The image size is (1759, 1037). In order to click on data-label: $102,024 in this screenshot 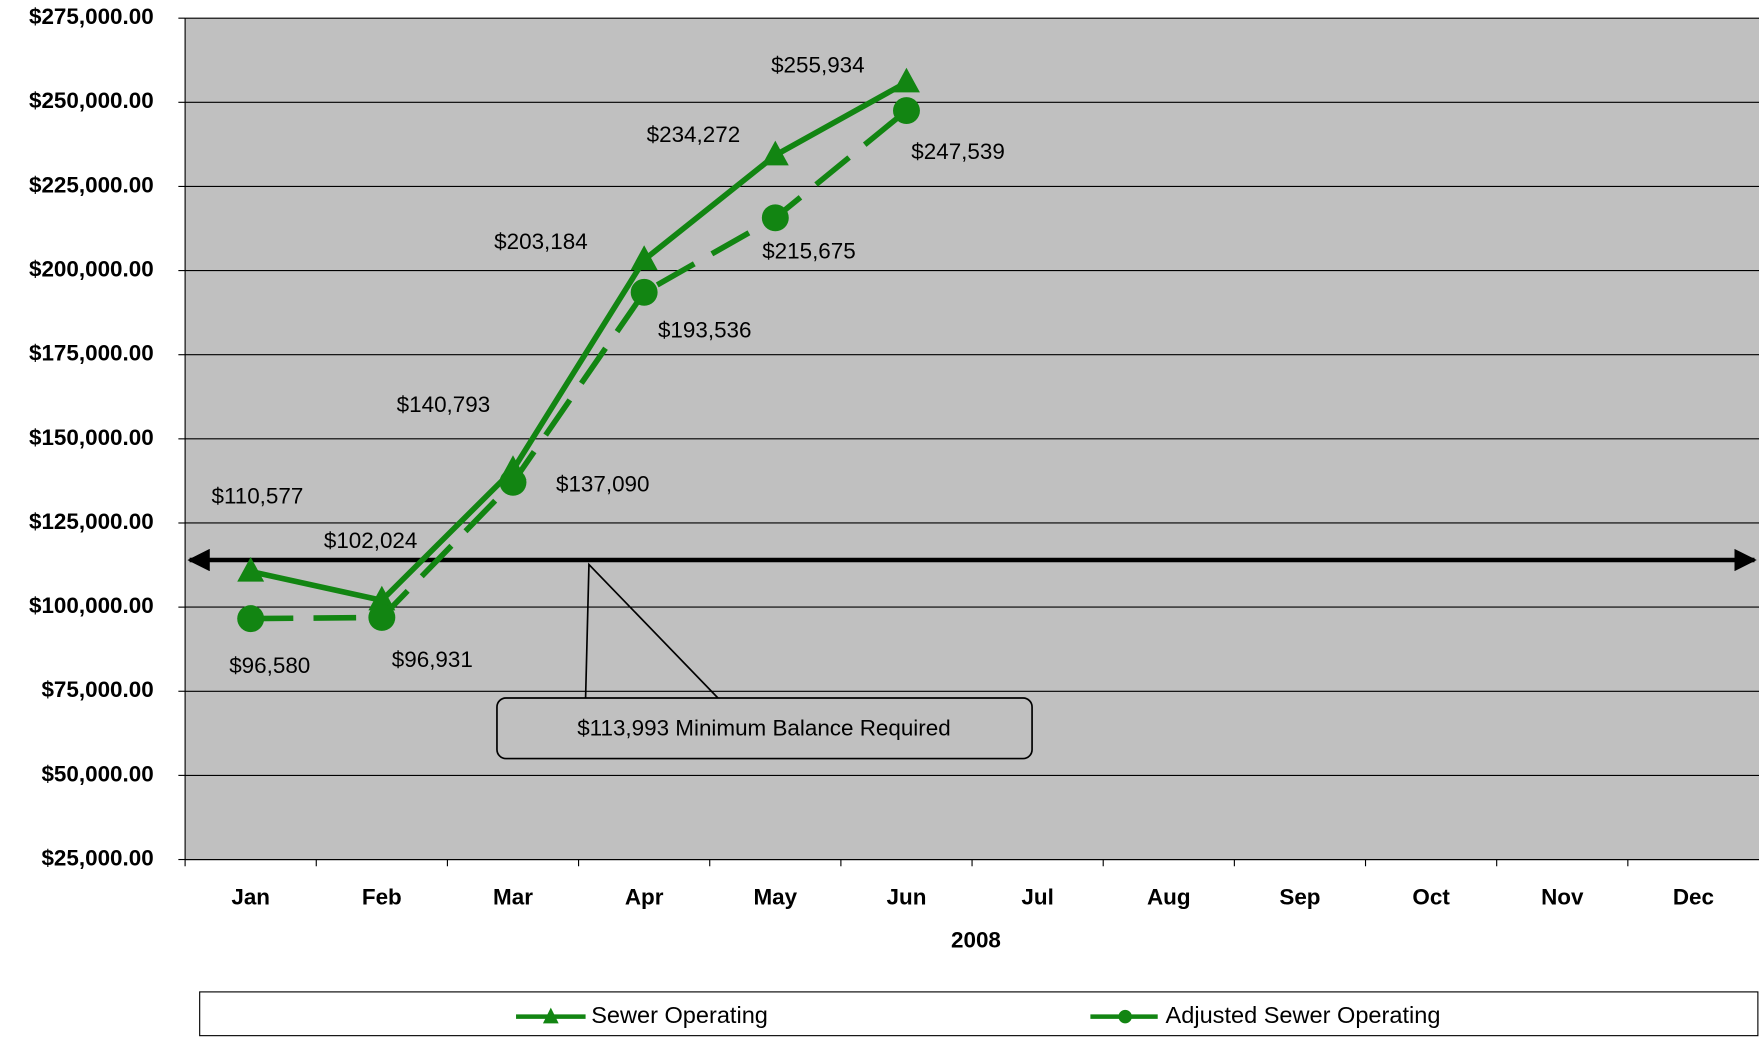, I will do `click(371, 540)`.